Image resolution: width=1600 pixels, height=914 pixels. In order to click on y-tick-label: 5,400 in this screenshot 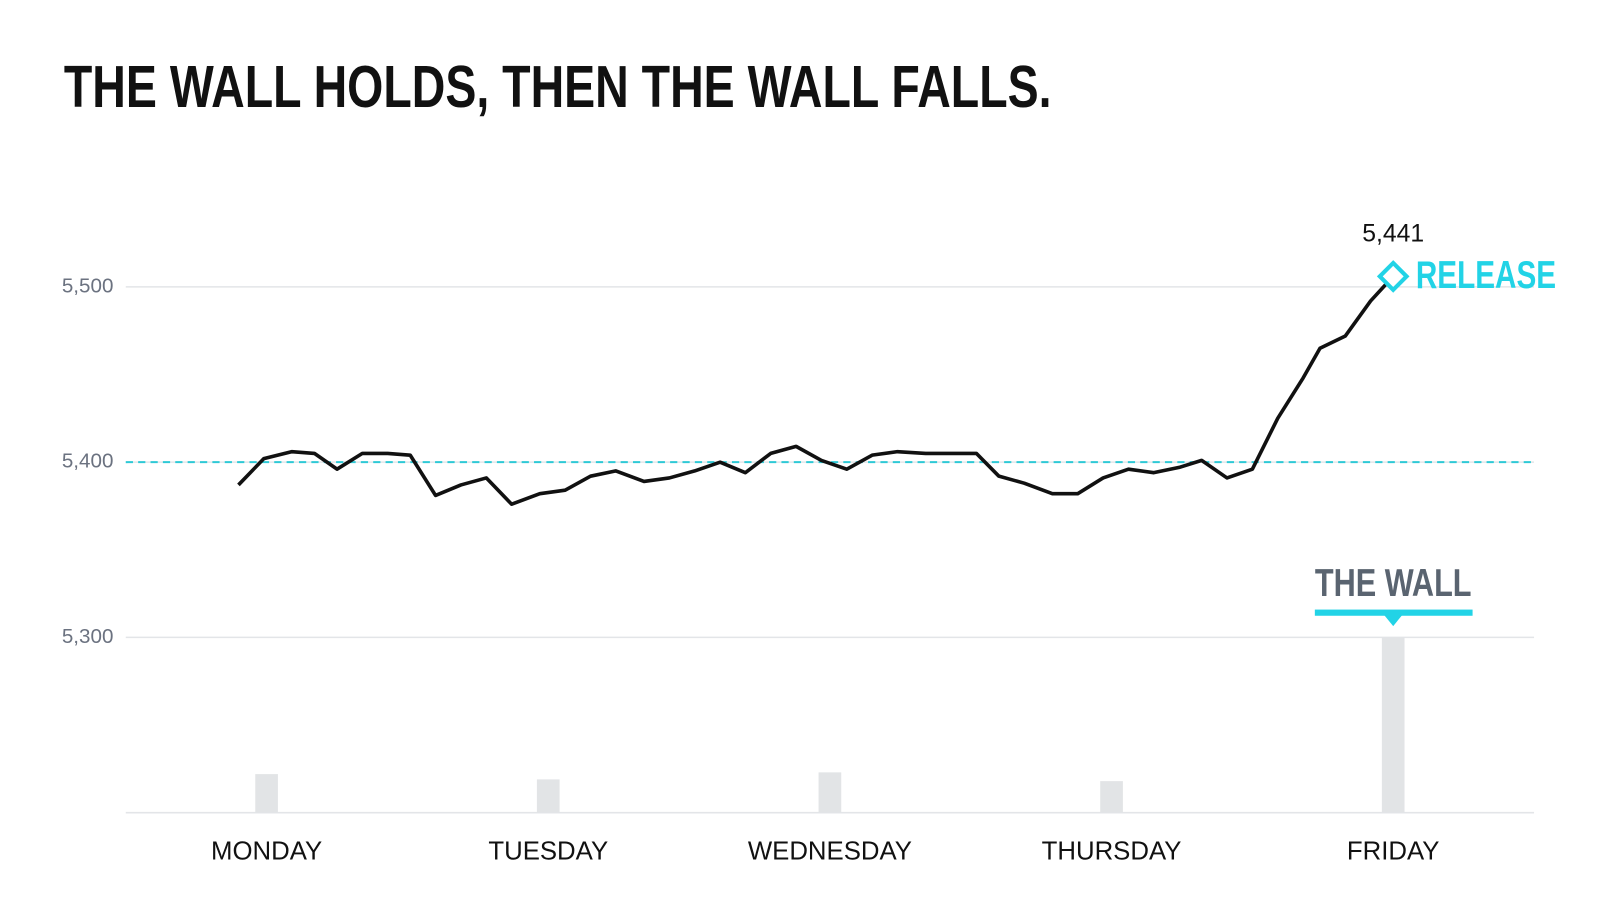, I will do `click(88, 461)`.